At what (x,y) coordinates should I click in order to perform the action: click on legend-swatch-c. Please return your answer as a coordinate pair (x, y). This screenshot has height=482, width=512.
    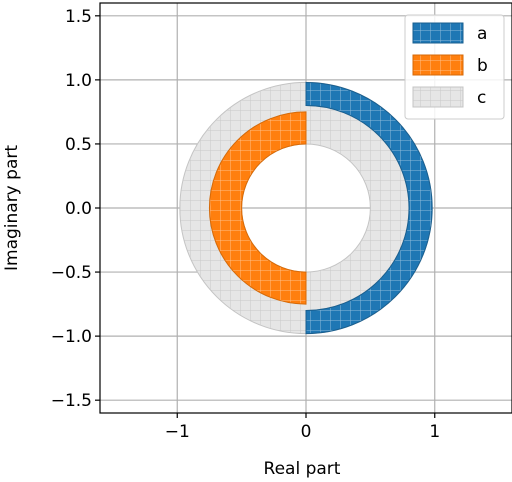
    Looking at the image, I should click on (438, 97).